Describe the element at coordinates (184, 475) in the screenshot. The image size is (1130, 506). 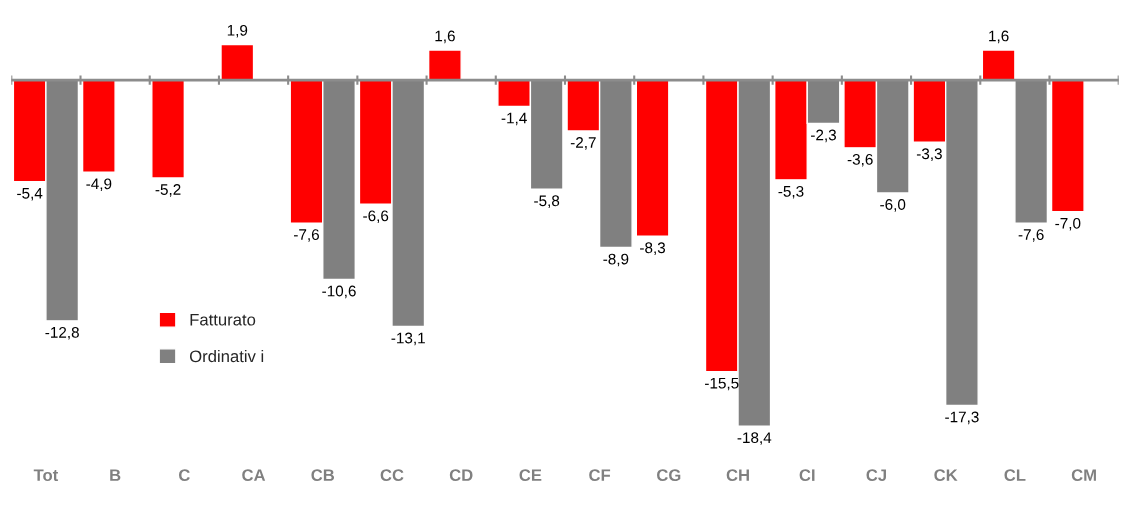
I see `x-tick-label: C` at that location.